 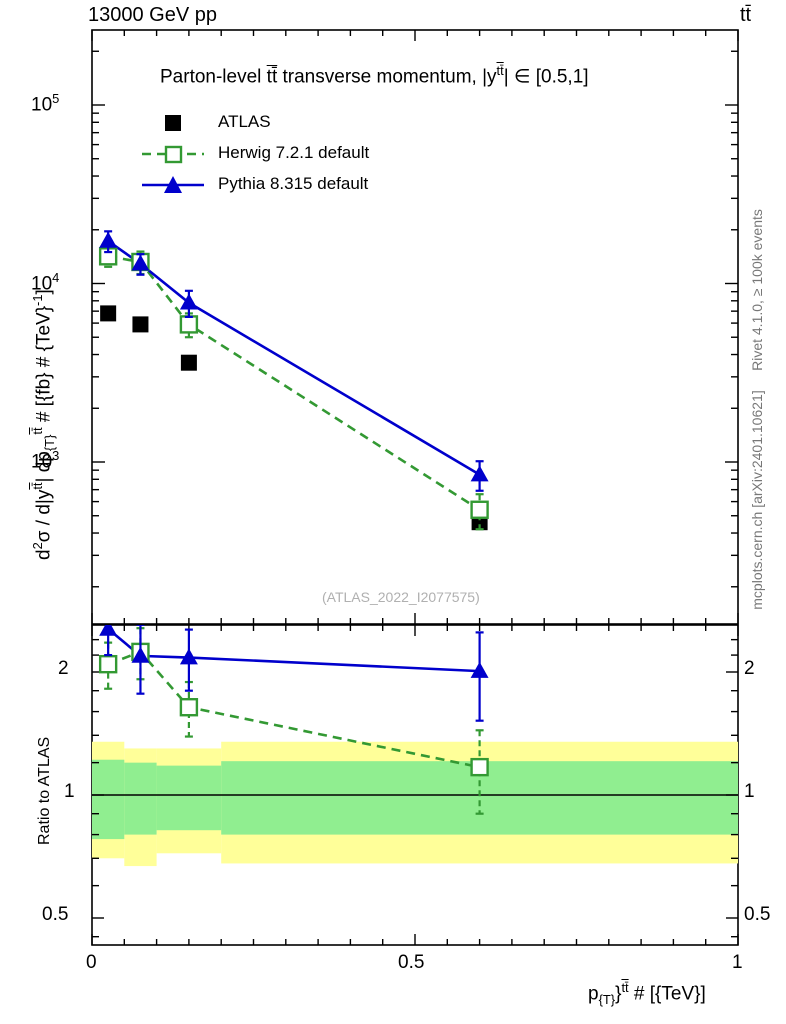 What do you see at coordinates (411, 962) in the screenshot?
I see `xtick-0p5: 0.5` at bounding box center [411, 962].